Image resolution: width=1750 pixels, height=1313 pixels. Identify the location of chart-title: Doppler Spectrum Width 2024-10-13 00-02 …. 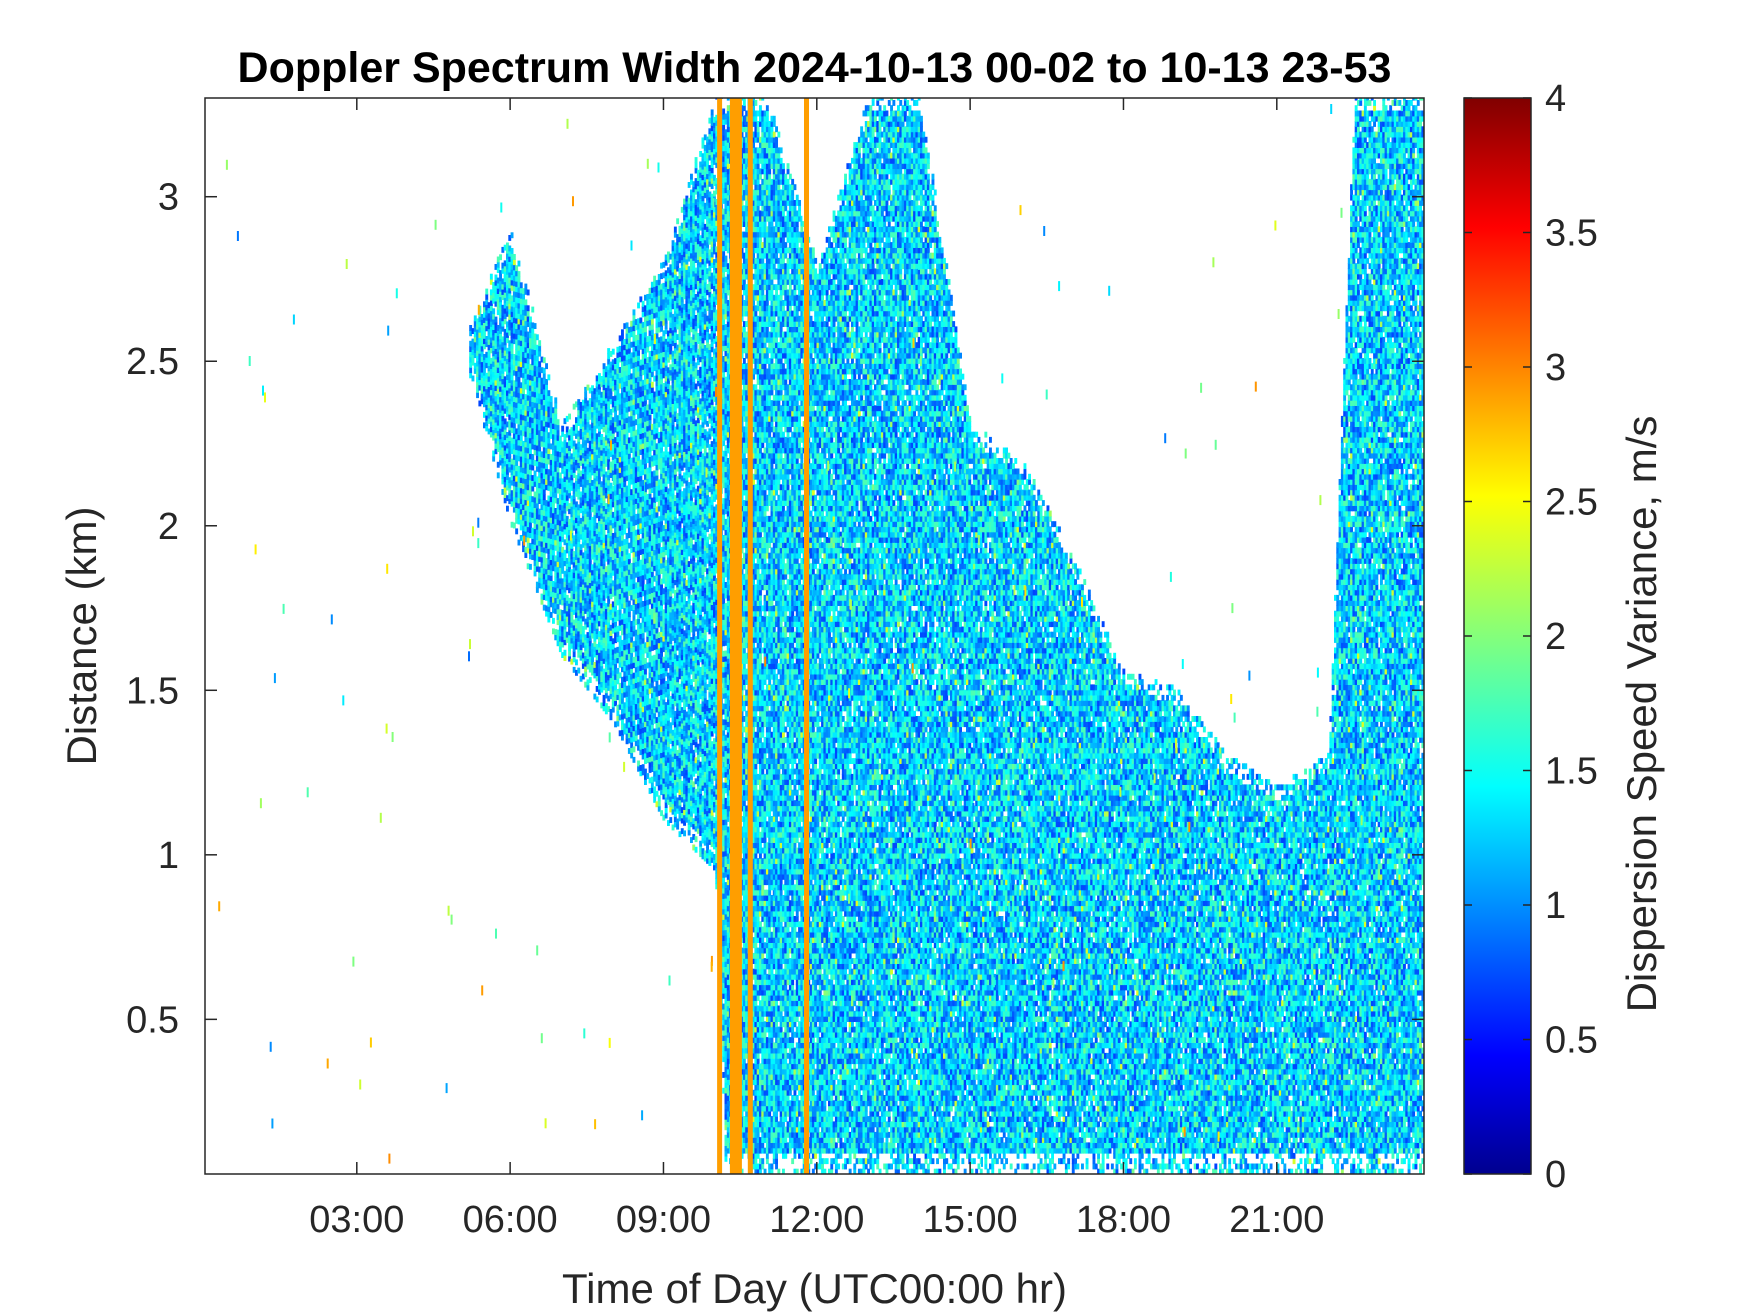
(815, 68).